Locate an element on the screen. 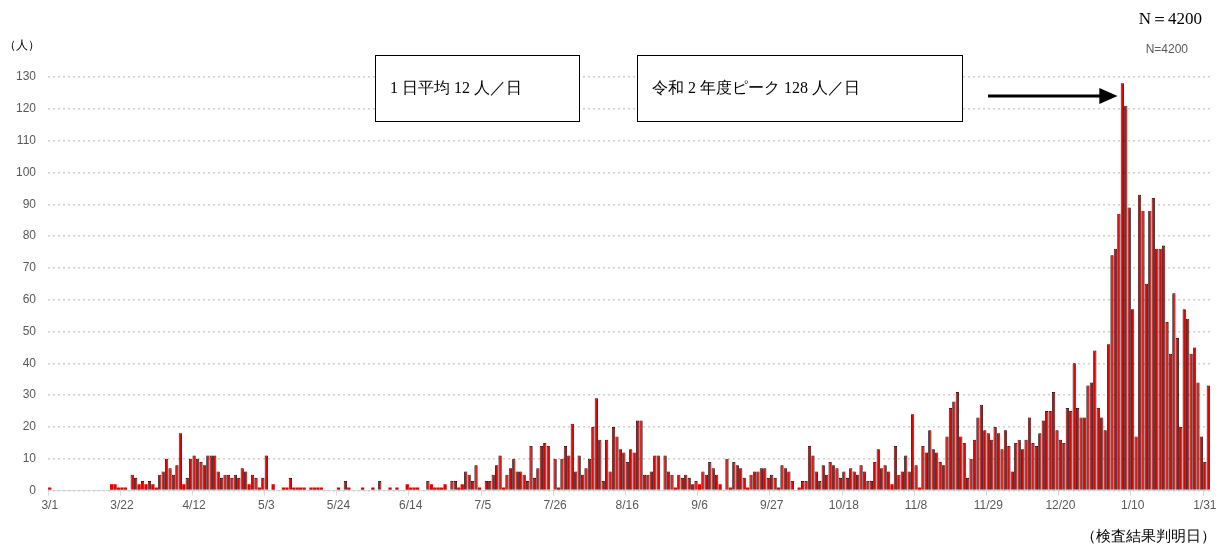  x-tick-label: 4/12 is located at coordinates (194, 505).